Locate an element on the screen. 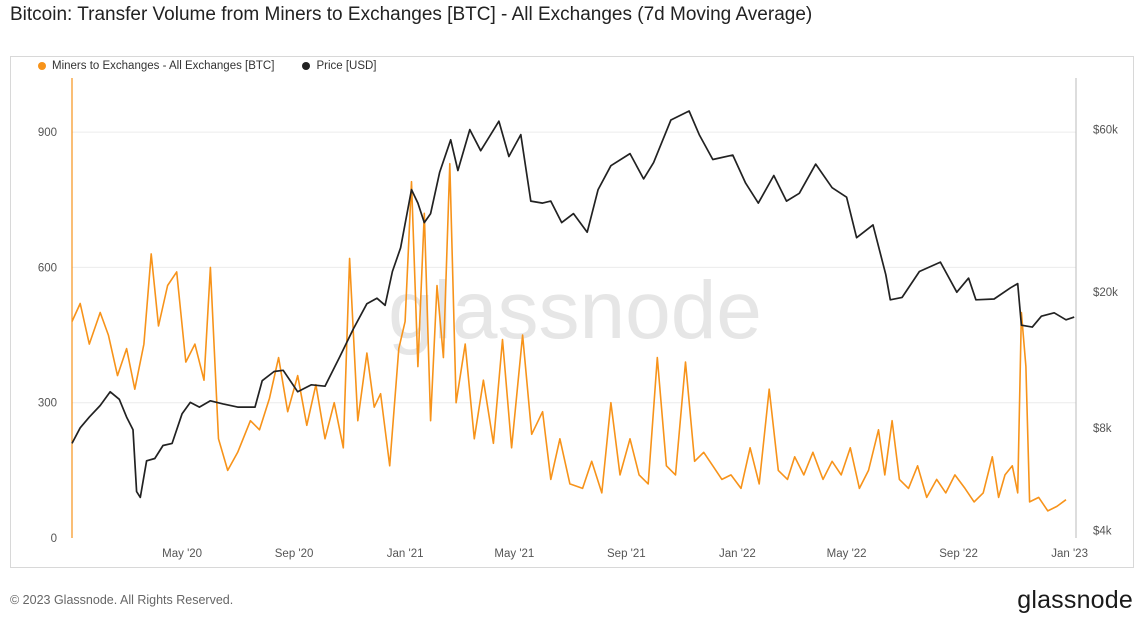 This screenshot has height=629, width=1145. x-tick-label: May '21 is located at coordinates (514, 554).